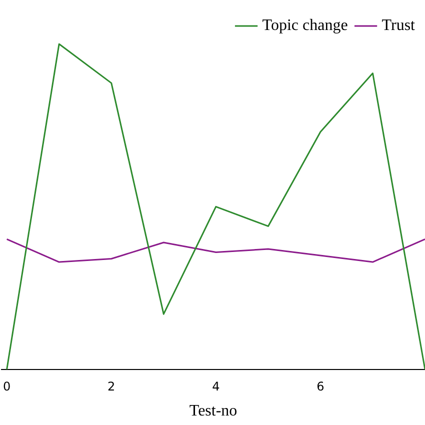  I want to click on x-tick-label: 2, so click(112, 387).